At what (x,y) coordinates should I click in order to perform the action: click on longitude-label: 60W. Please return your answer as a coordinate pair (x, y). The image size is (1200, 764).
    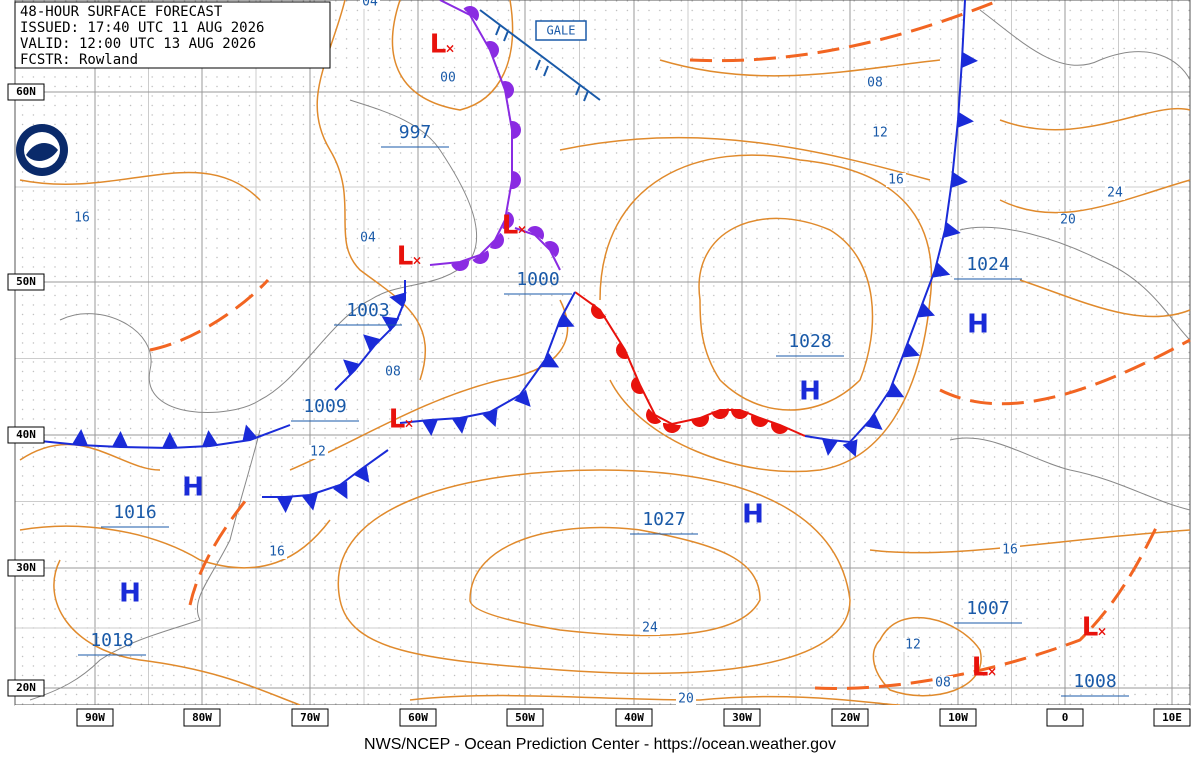
    Looking at the image, I should click on (418, 717).